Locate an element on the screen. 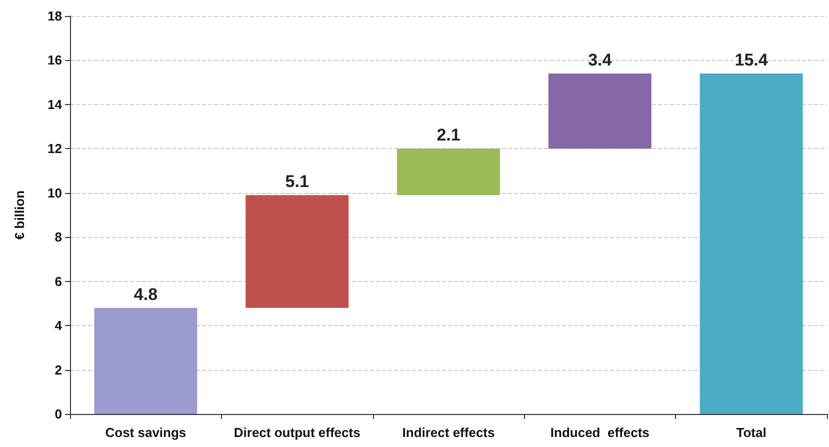  data-label: 15.4 is located at coordinates (751, 60).